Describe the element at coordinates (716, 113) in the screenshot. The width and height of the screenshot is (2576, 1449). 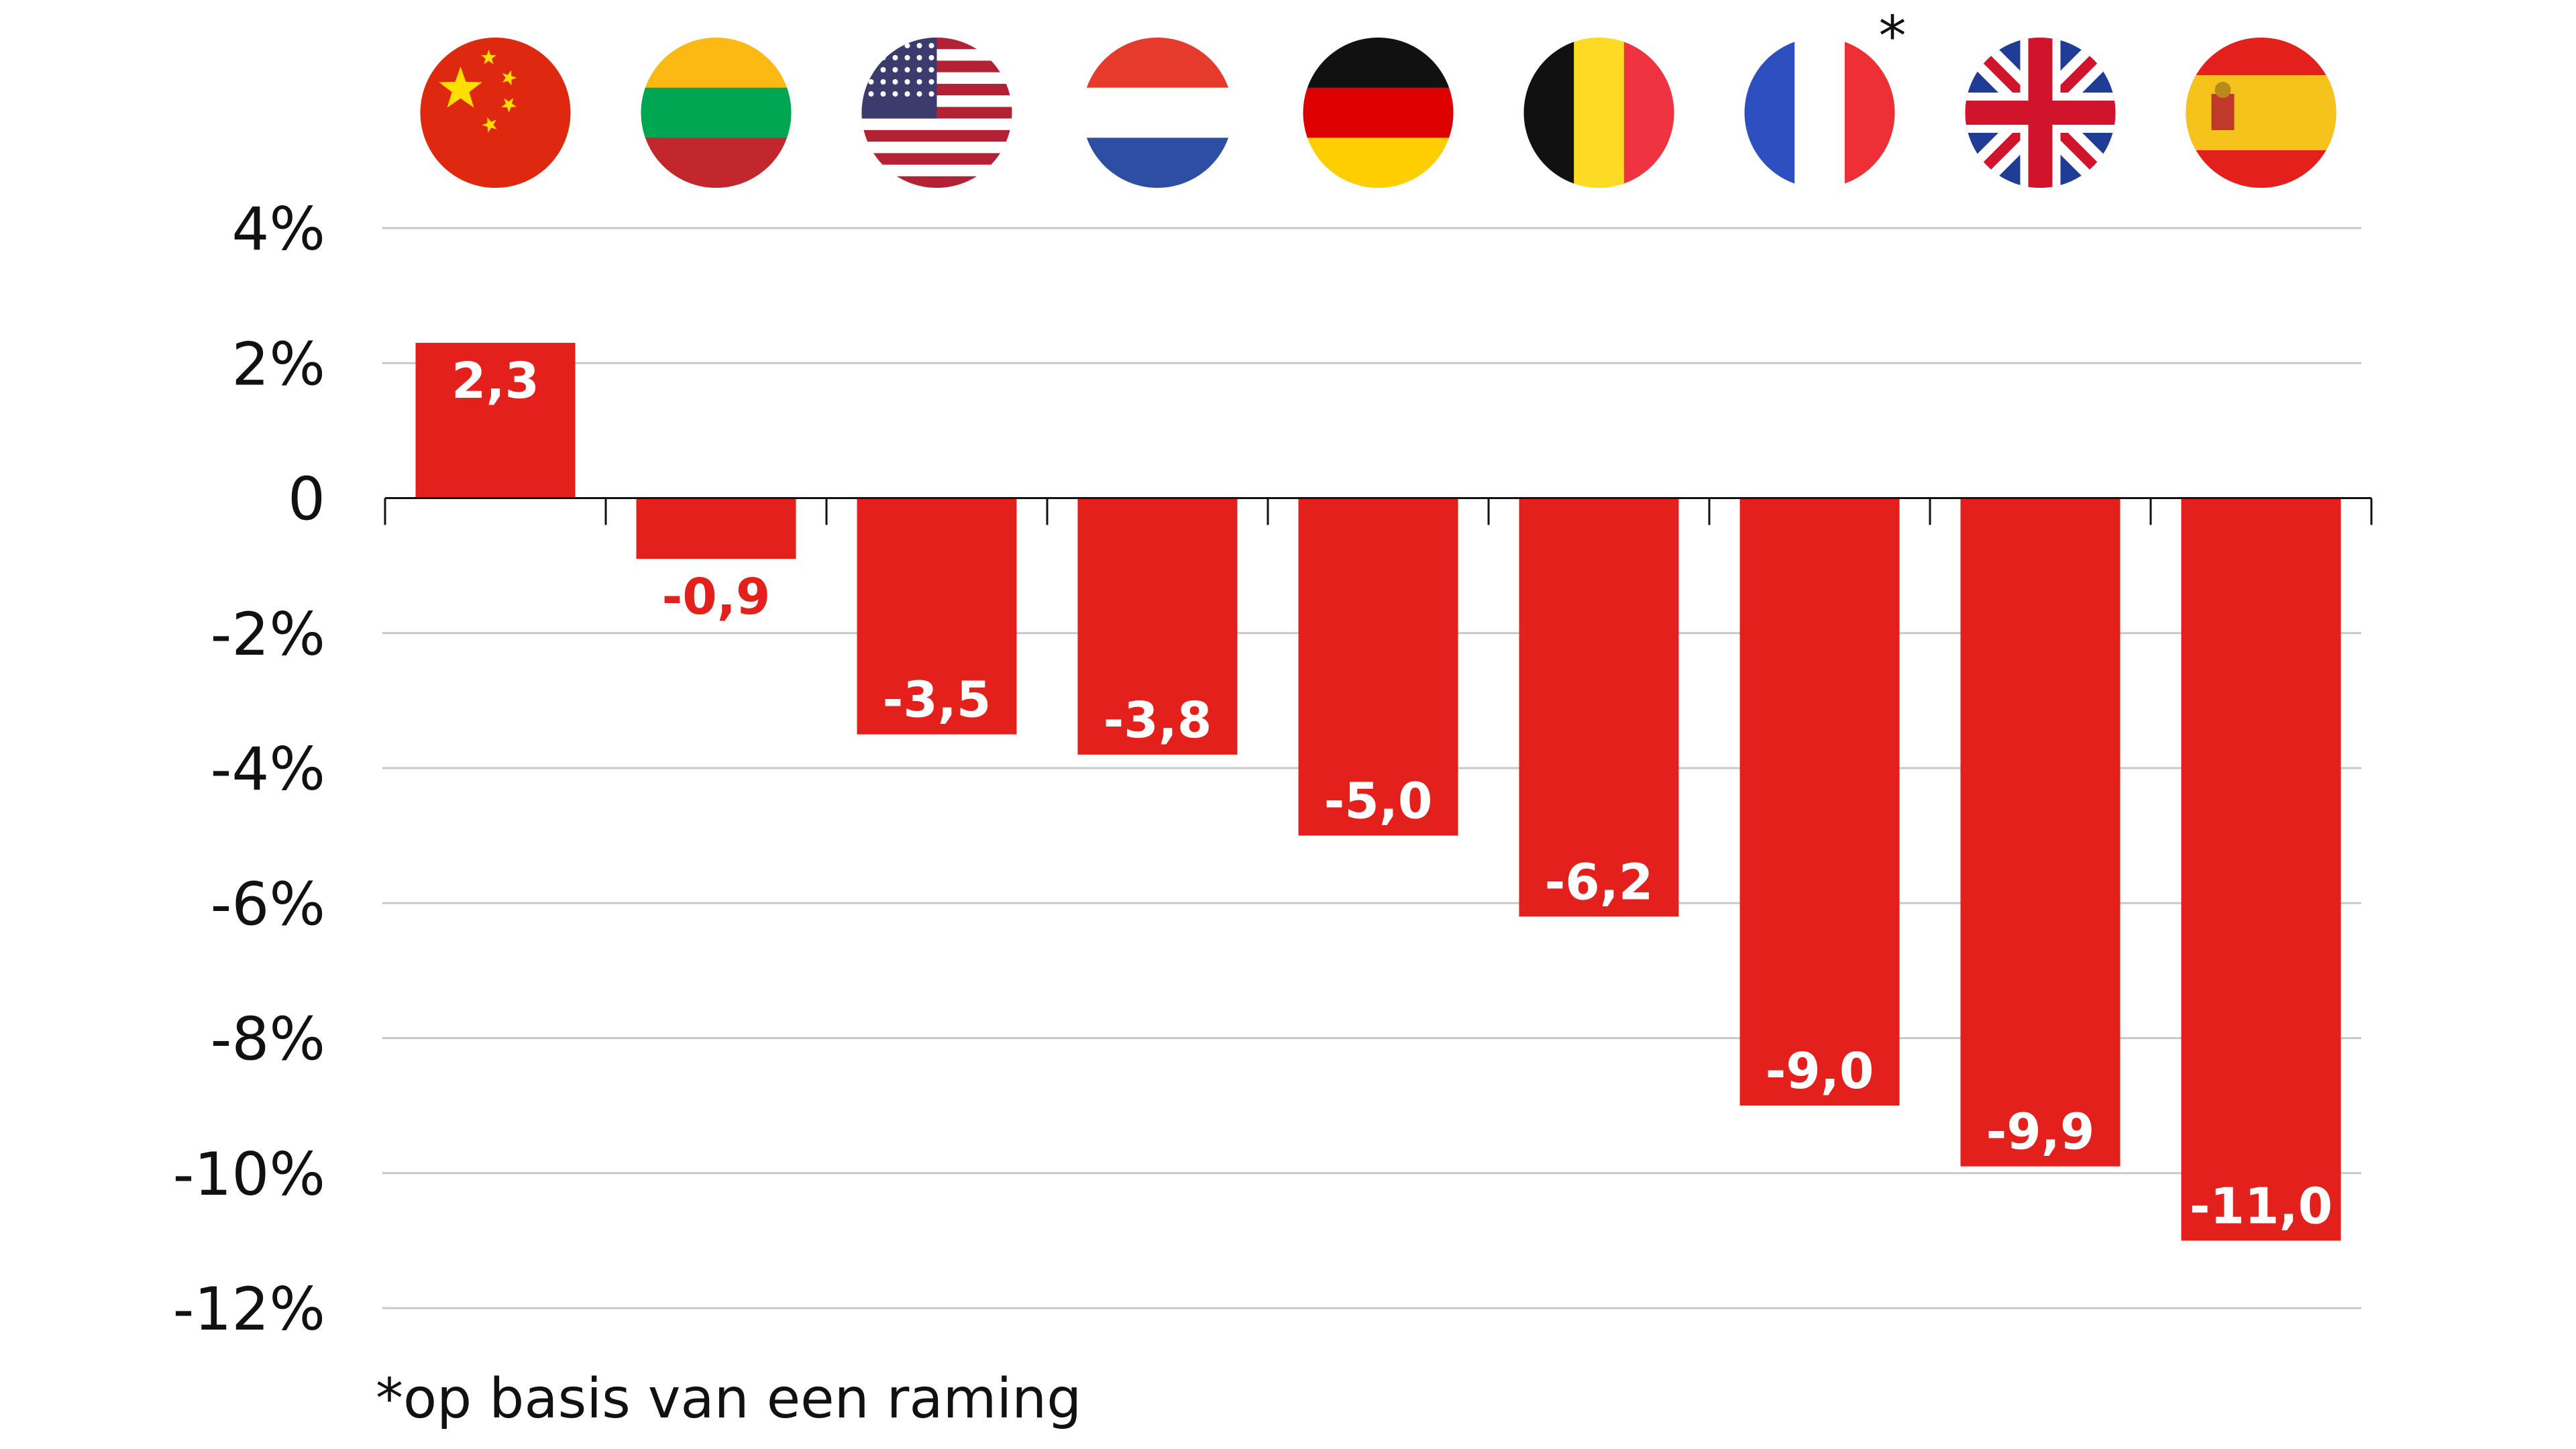
I see `lithuania-flag-icon` at that location.